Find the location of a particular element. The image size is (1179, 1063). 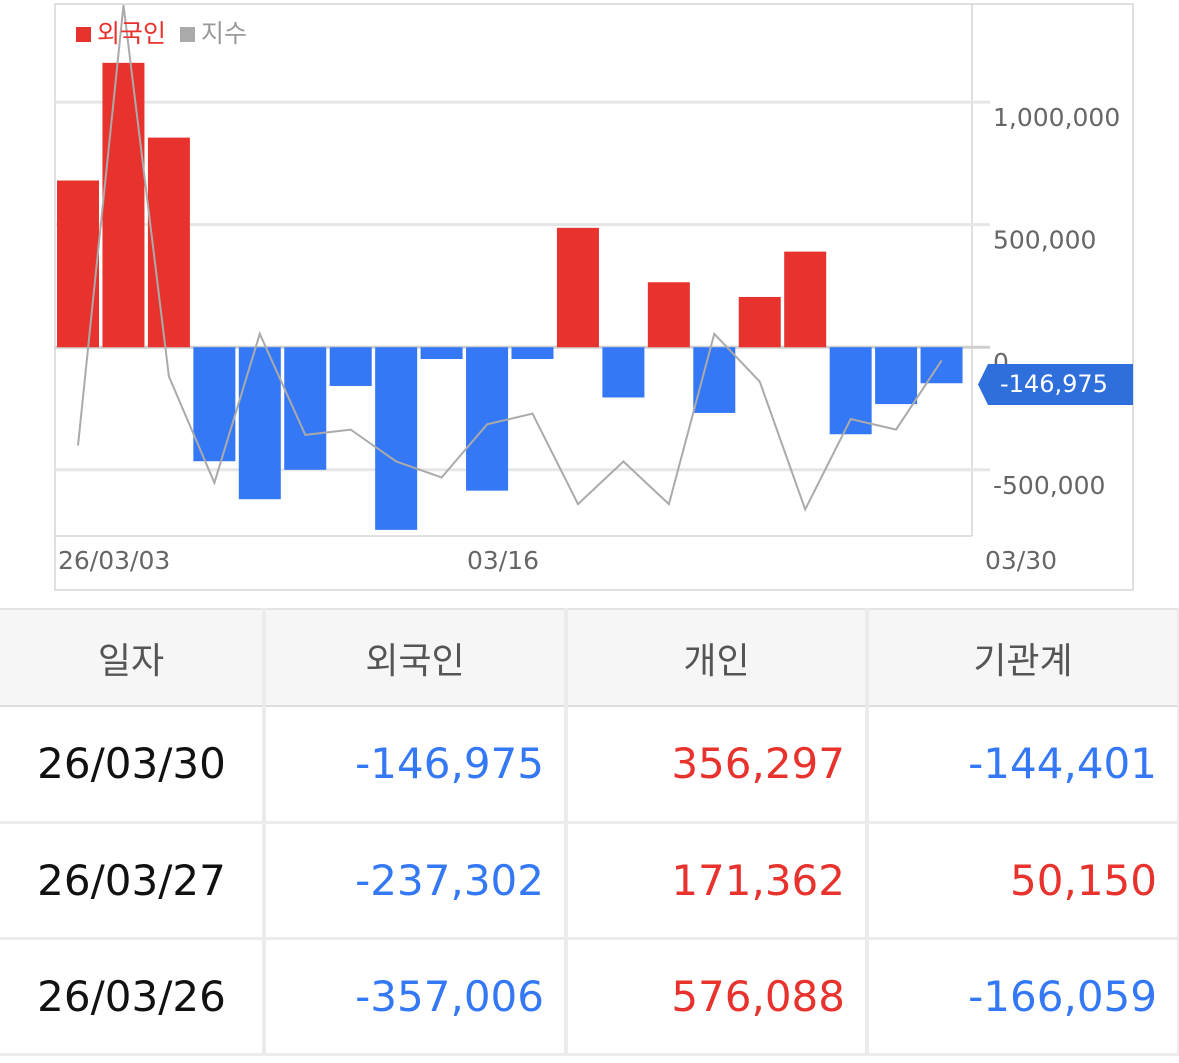

x-tick-label: 26/03/03 is located at coordinates (114, 560).